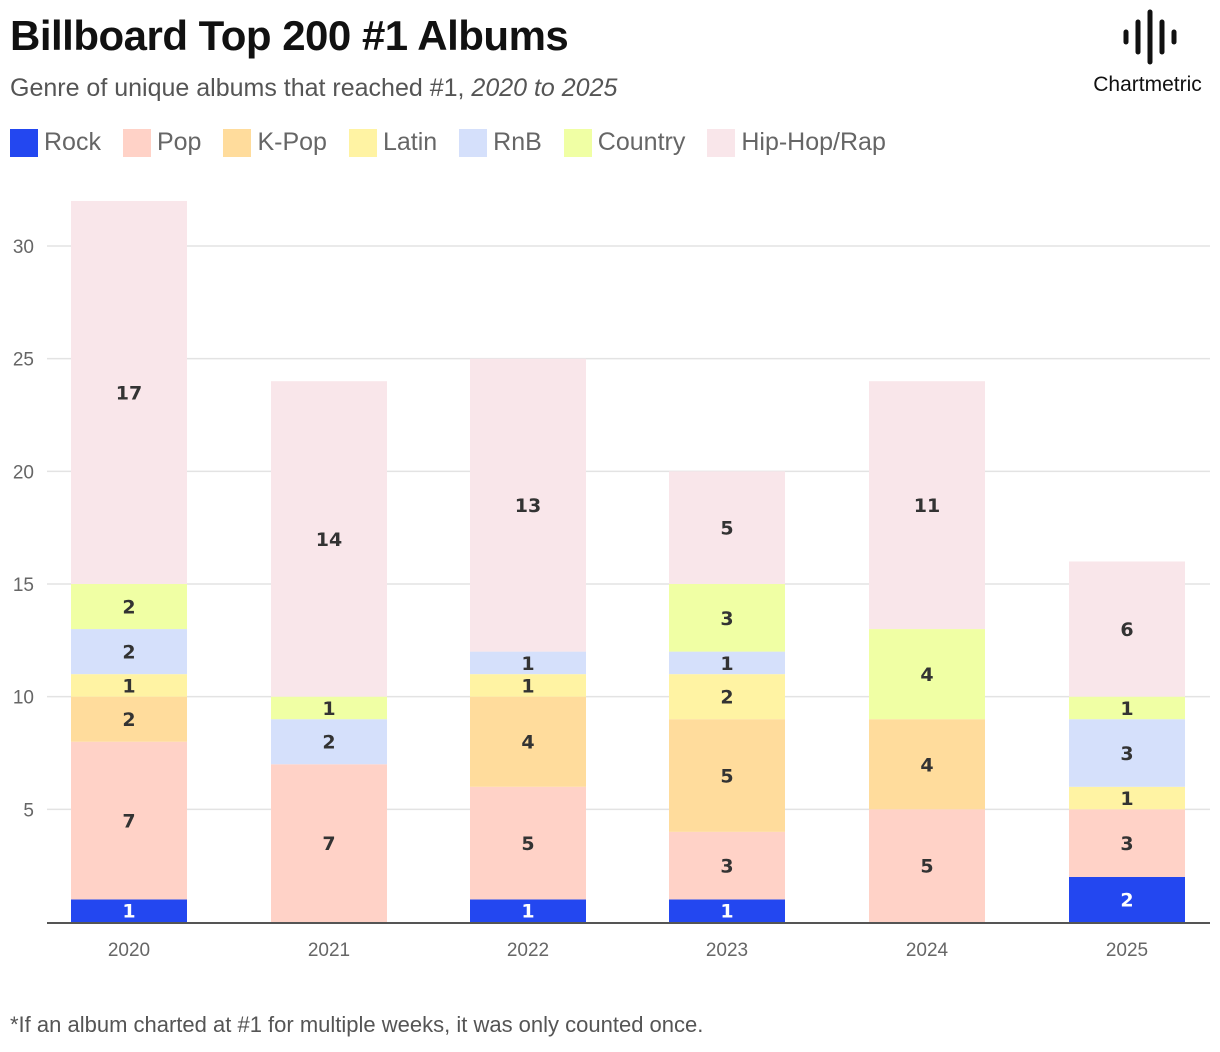 The image size is (1220, 1052). I want to click on y-tick-label: 10, so click(23, 698).